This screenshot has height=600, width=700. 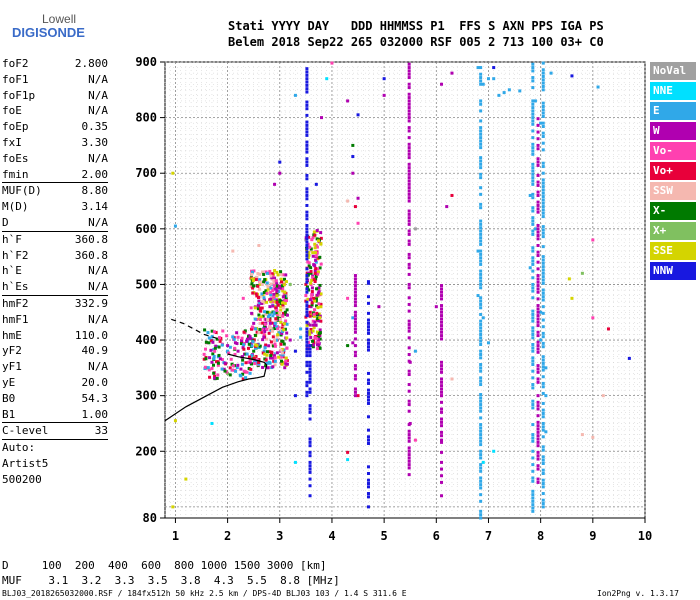 What do you see at coordinates (55, 256) in the screenshot?
I see `param-row-hf2: h`F2 360.8` at bounding box center [55, 256].